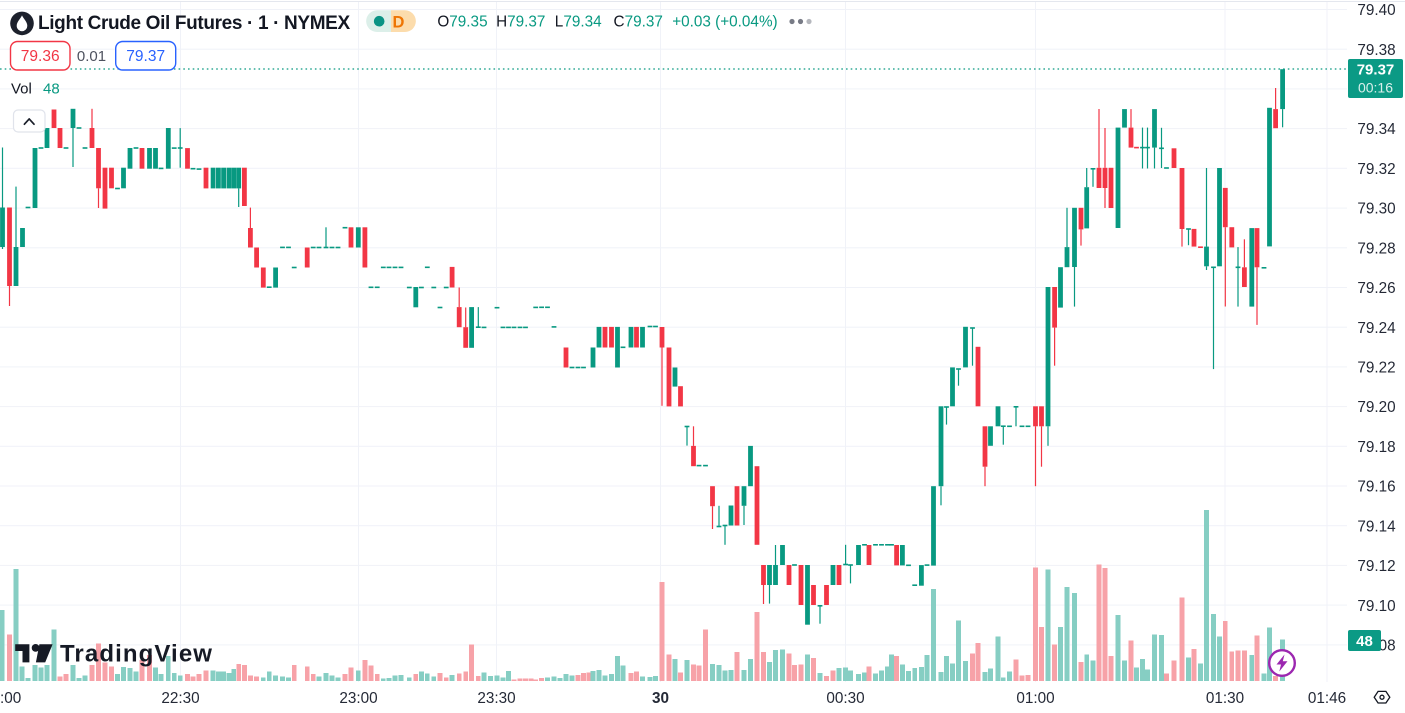 This screenshot has height=713, width=1405. Describe the element at coordinates (724, 22) in the screenshot. I see `svg-text: +0.03 (+0.04%)` at that location.